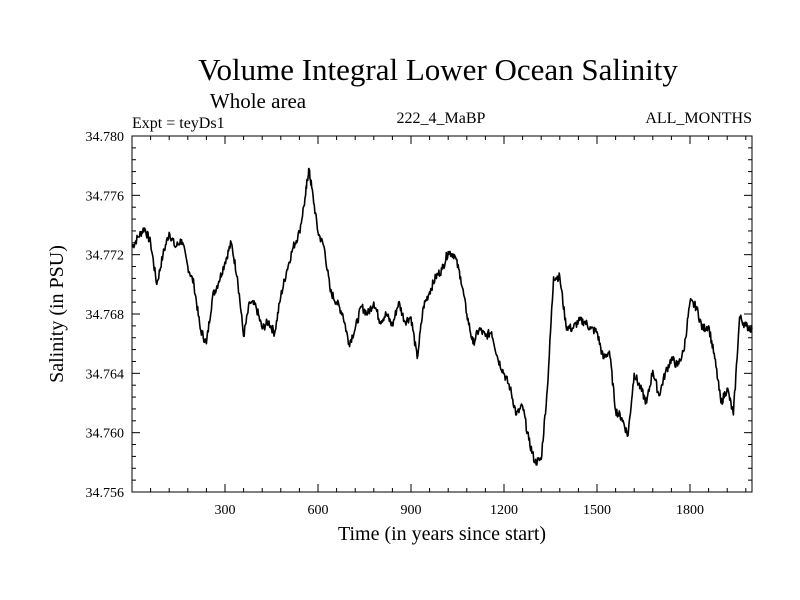 Image resolution: width=800 pixels, height=600 pixels. Describe the element at coordinates (105, 196) in the screenshot. I see `y-tick-label: 34.776` at that location.